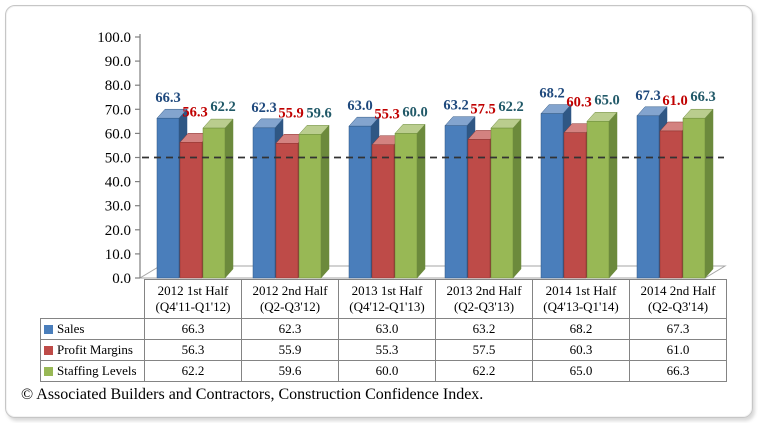 The height and width of the screenshot is (423, 758). I want to click on y-axis-tick-label: 90.0, so click(118, 62).